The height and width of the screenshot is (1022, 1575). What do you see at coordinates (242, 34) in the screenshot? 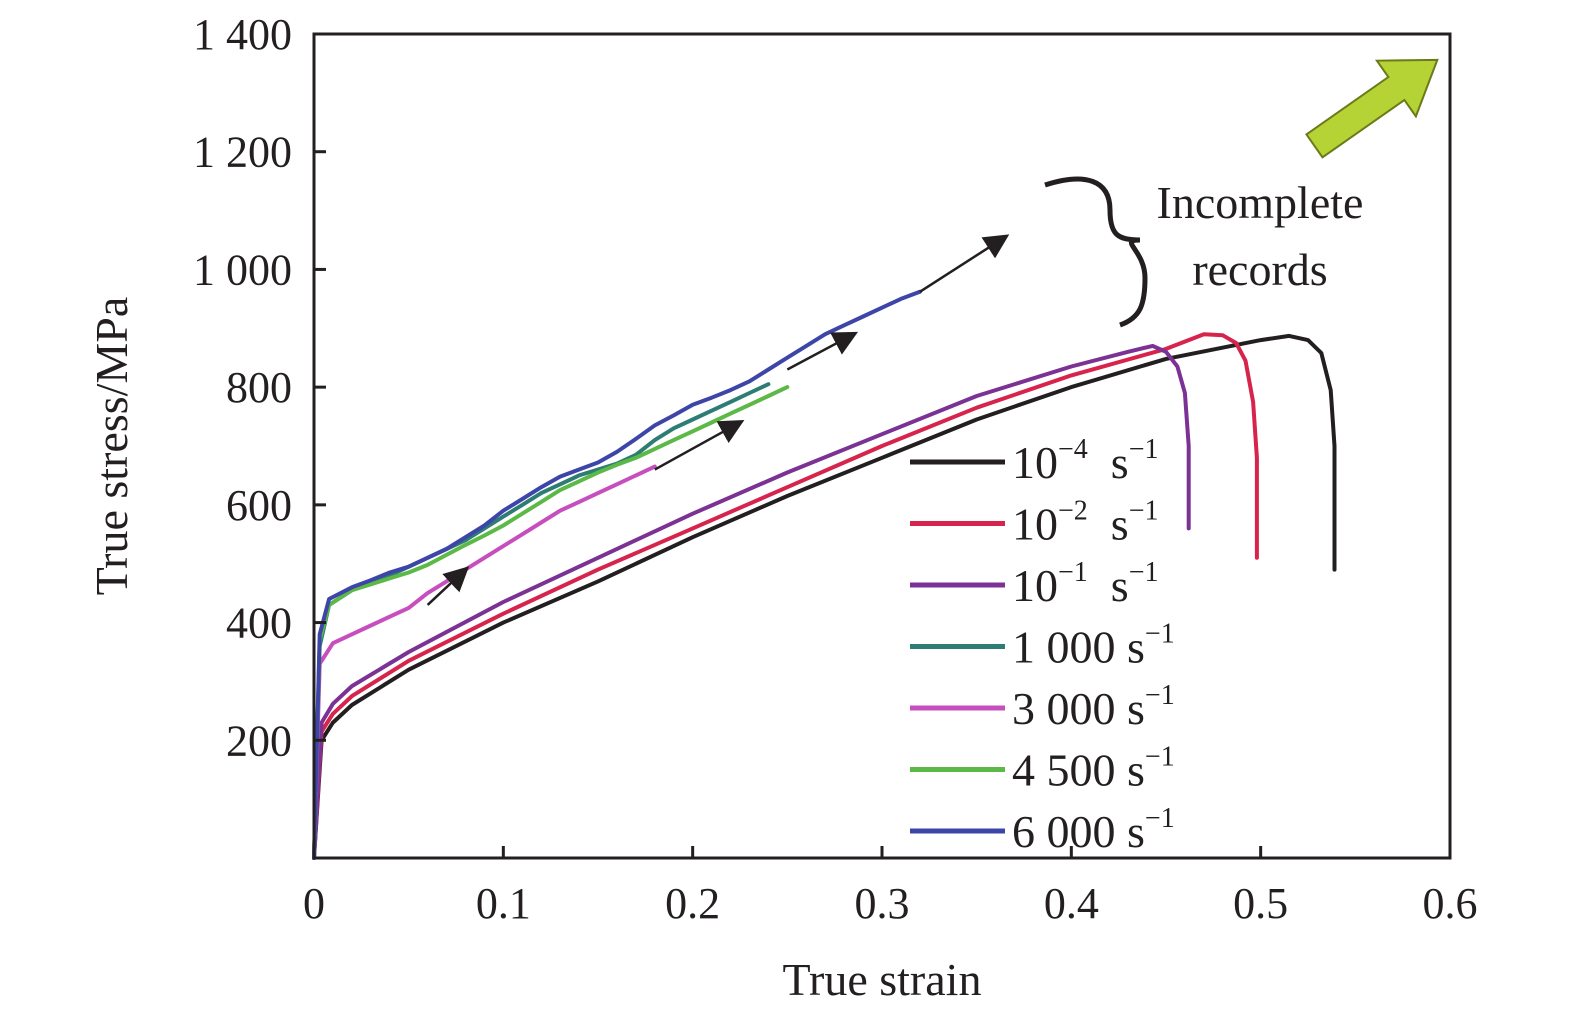
I see `y-tick-label: 1 400` at bounding box center [242, 34].